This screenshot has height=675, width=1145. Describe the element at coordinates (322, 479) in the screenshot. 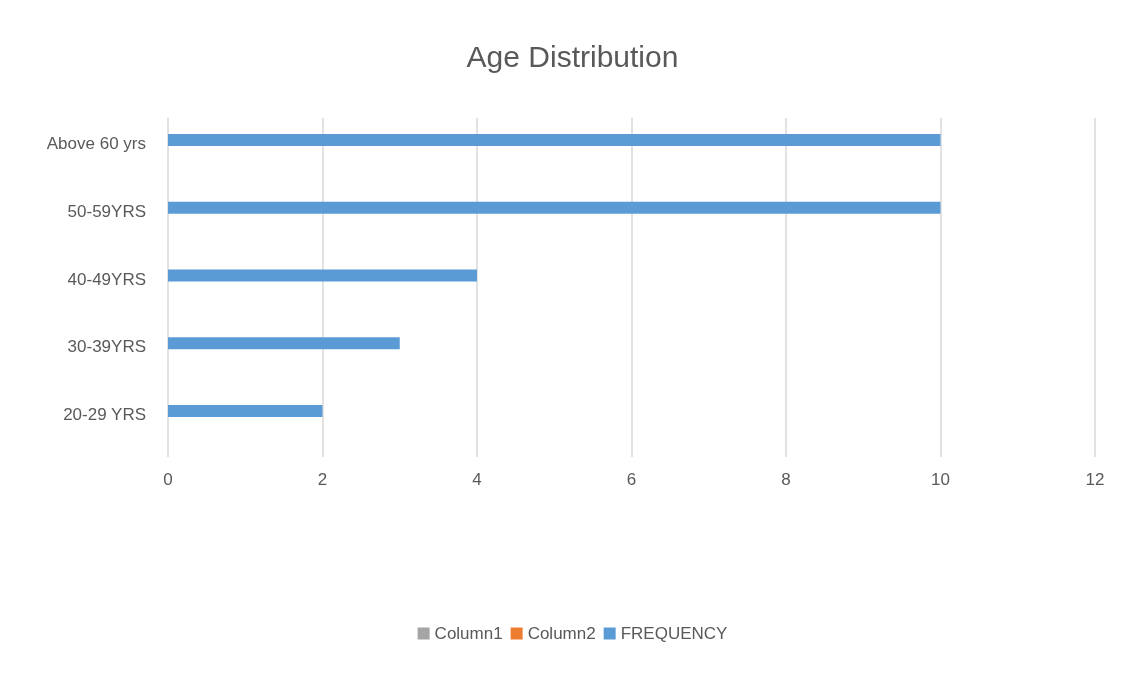

I see `x-tick-label: 2` at that location.